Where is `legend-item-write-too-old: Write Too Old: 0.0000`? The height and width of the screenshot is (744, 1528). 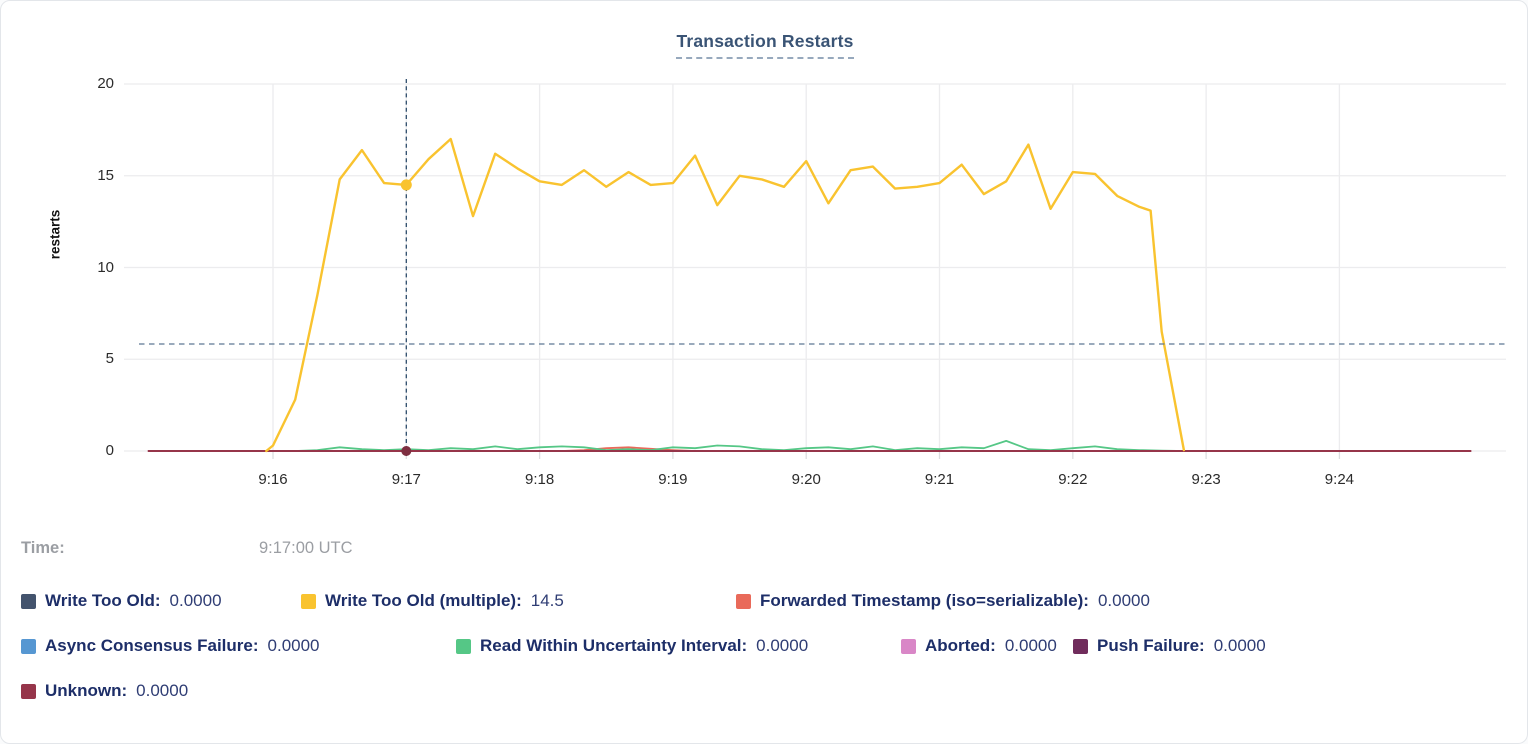 legend-item-write-too-old: Write Too Old: 0.0000 is located at coordinates (121, 601).